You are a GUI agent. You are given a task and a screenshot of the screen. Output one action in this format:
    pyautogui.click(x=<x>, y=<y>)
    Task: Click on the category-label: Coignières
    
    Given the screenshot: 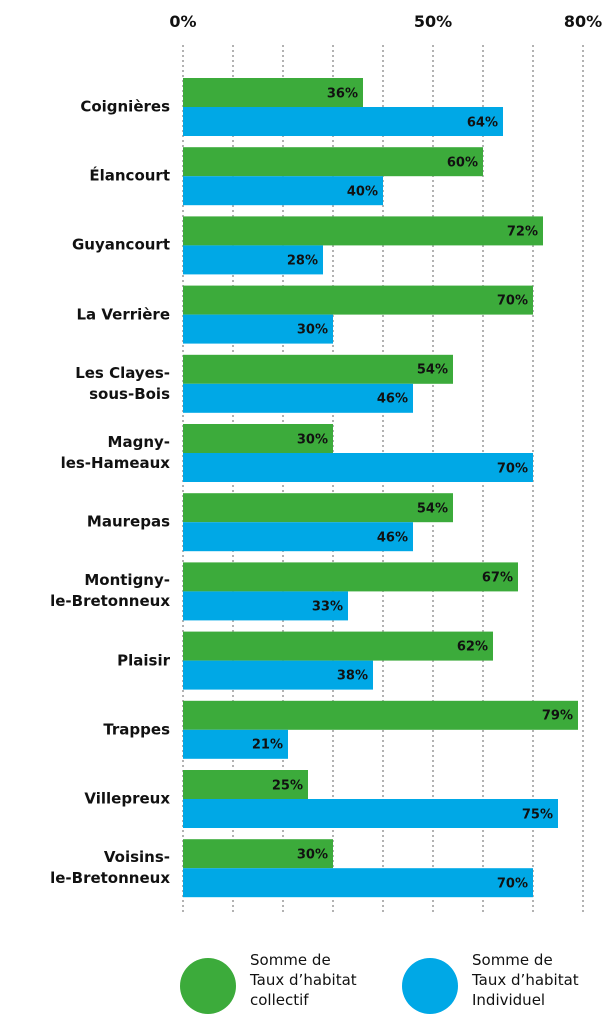 What is the action you would take?
    pyautogui.click(x=125, y=106)
    